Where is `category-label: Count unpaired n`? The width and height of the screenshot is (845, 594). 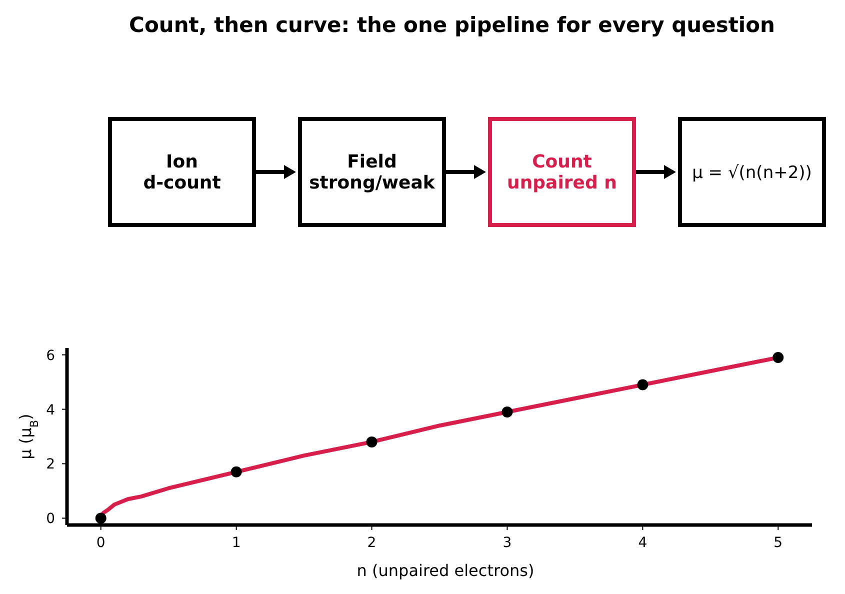
category-label: Count unpaired n is located at coordinates (562, 173).